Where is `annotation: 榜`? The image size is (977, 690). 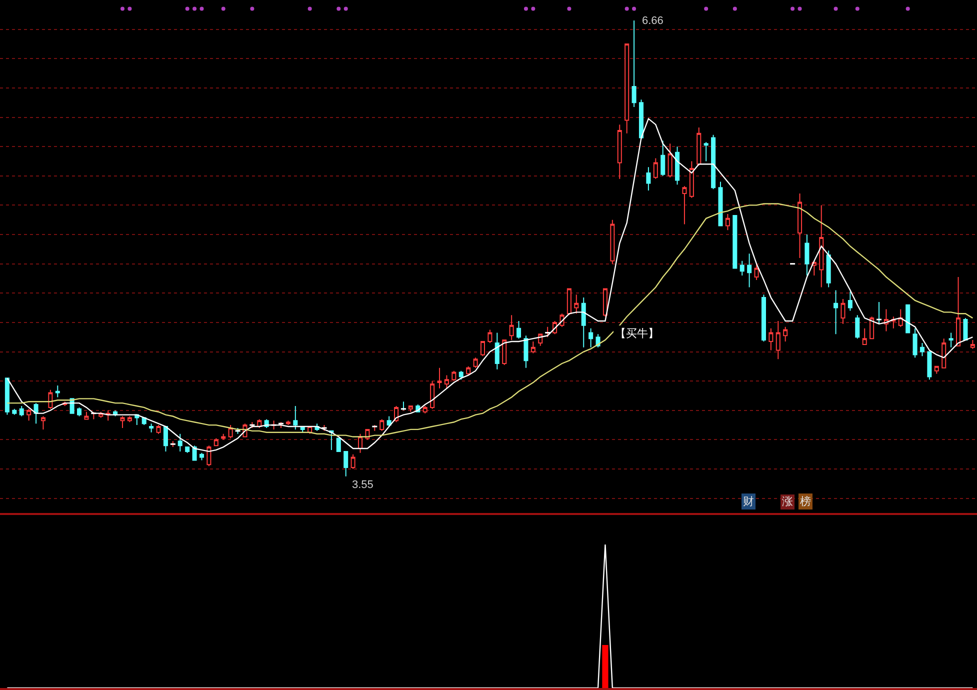
annotation: 榜 is located at coordinates (805, 501).